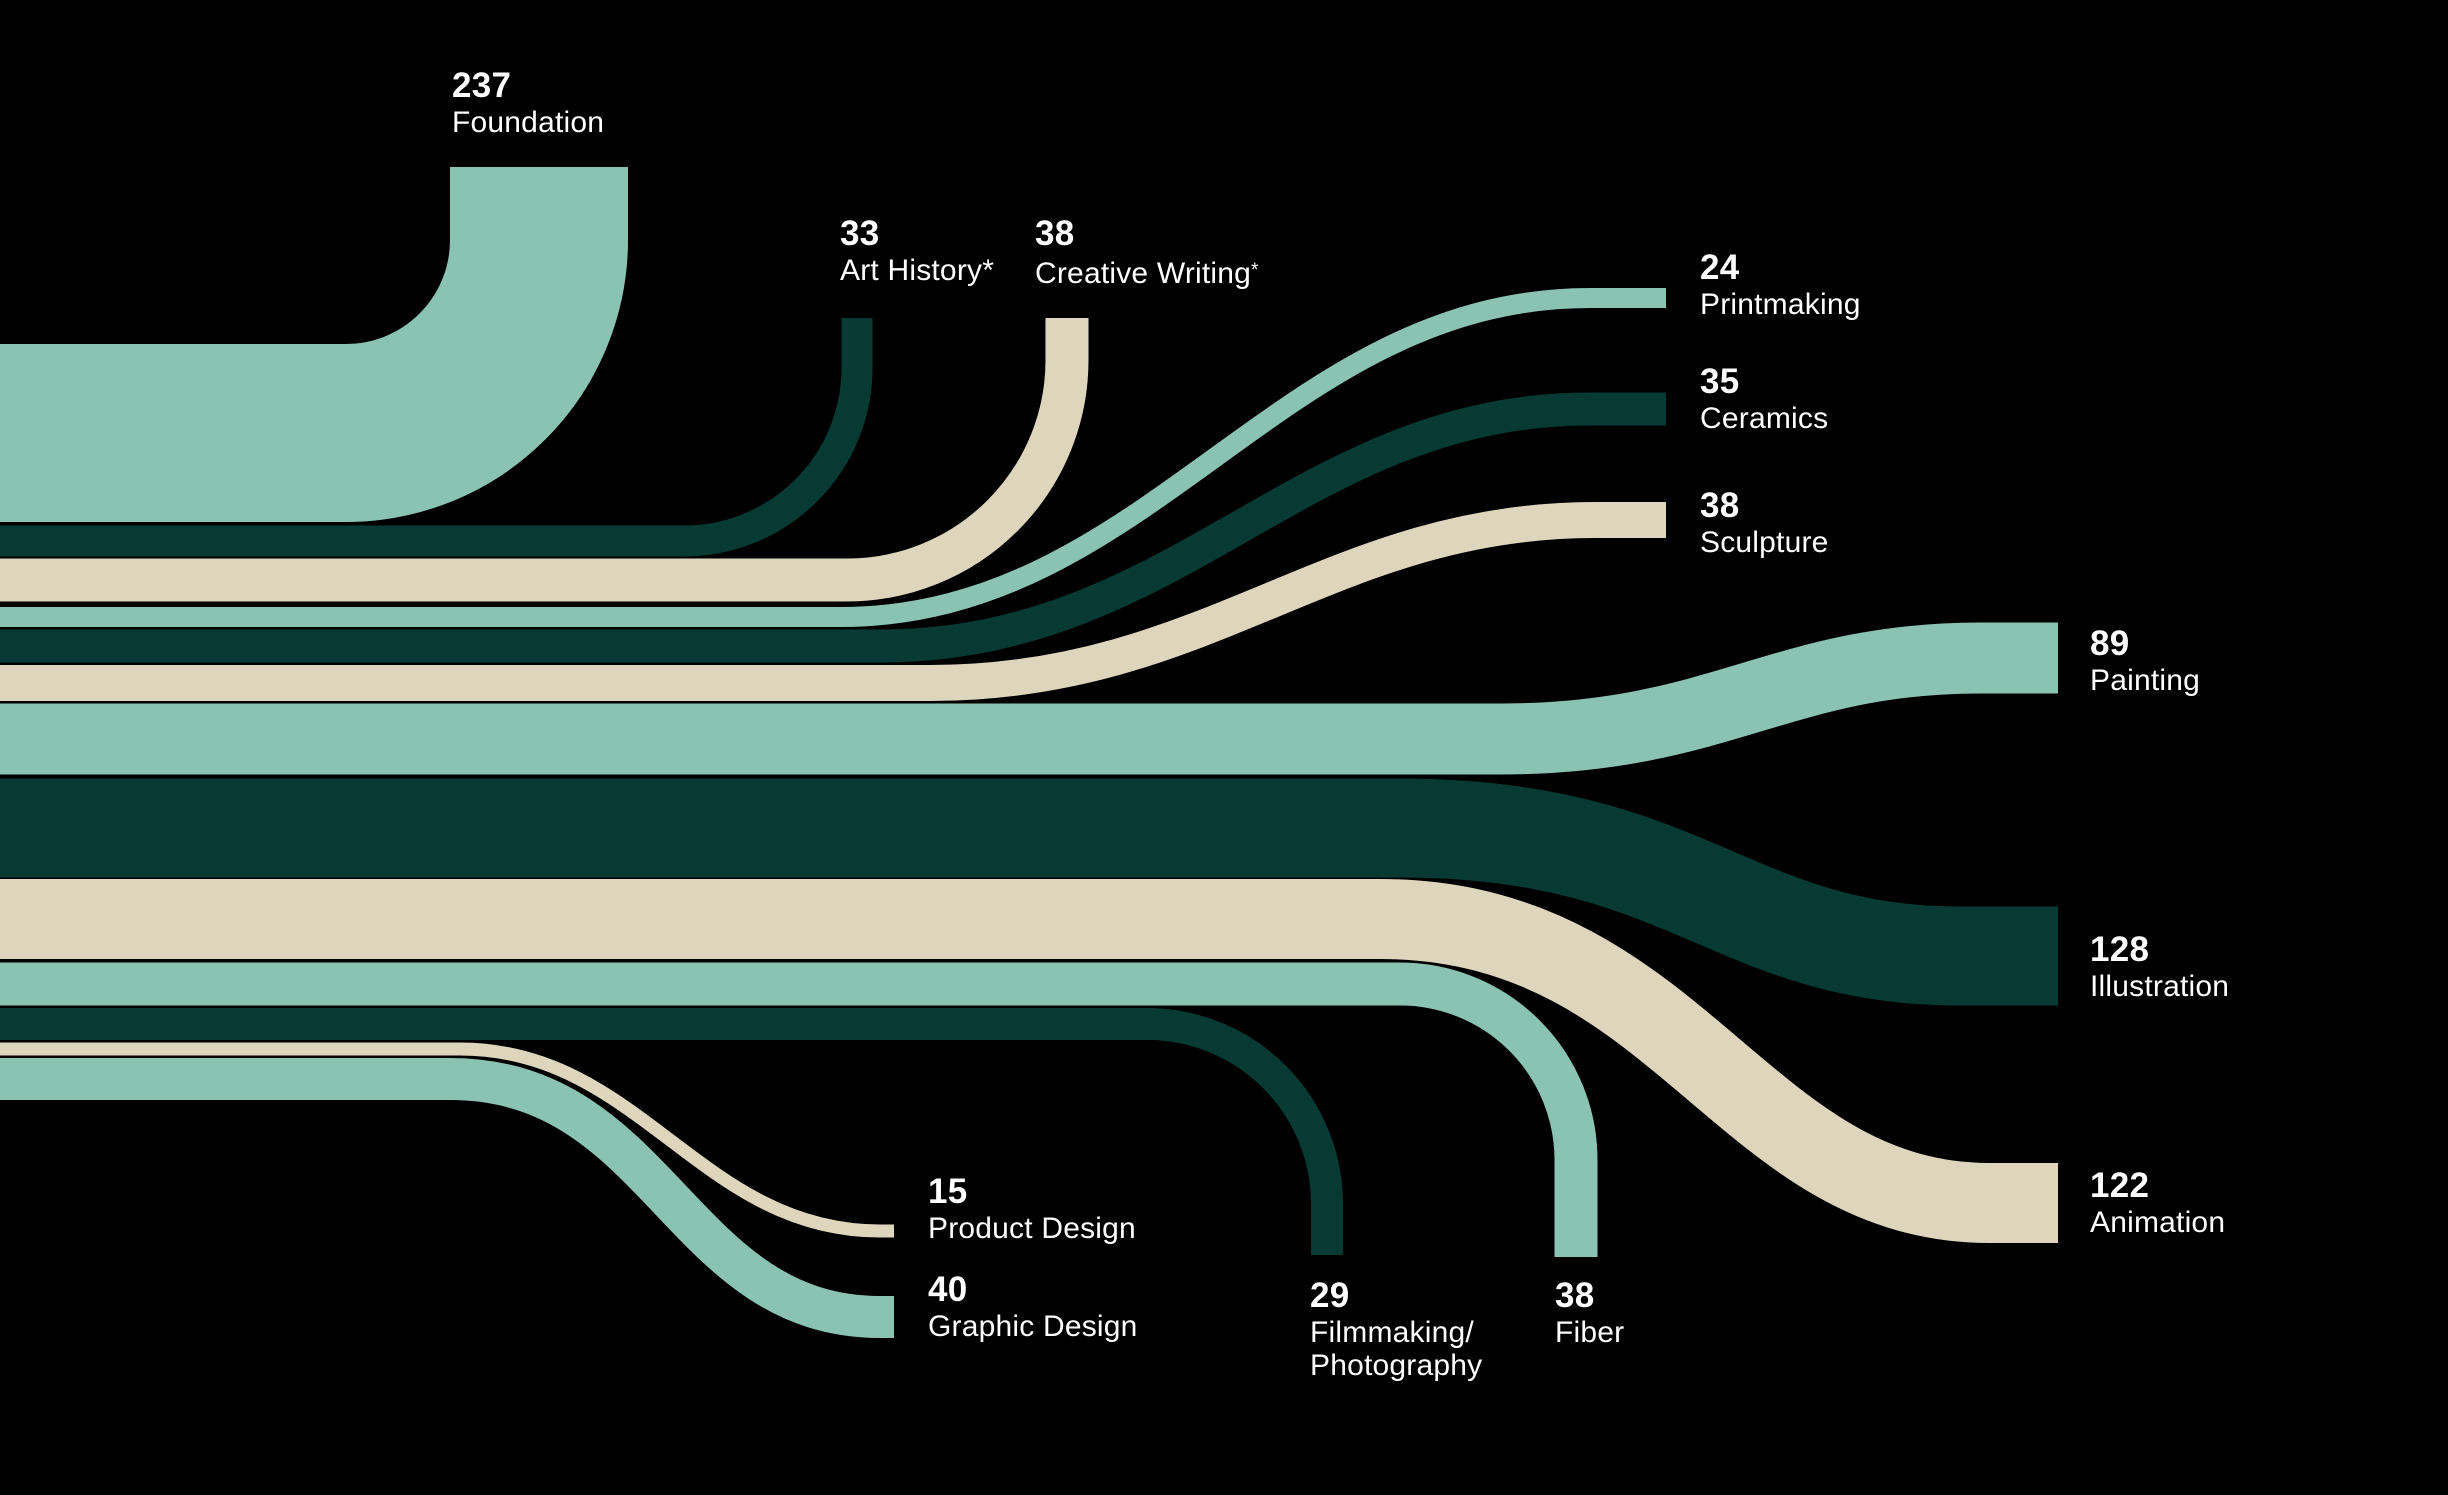 This screenshot has height=1495, width=2448. What do you see at coordinates (2158, 1222) in the screenshot?
I see `flow-name: Animation` at bounding box center [2158, 1222].